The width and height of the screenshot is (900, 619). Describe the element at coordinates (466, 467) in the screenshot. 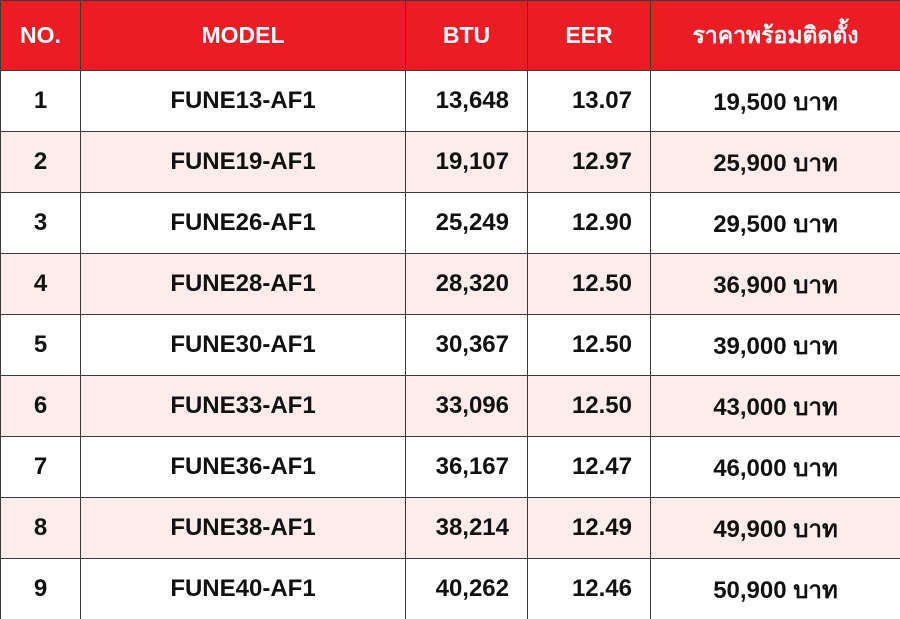

I see `table-cell: 36,167` at that location.